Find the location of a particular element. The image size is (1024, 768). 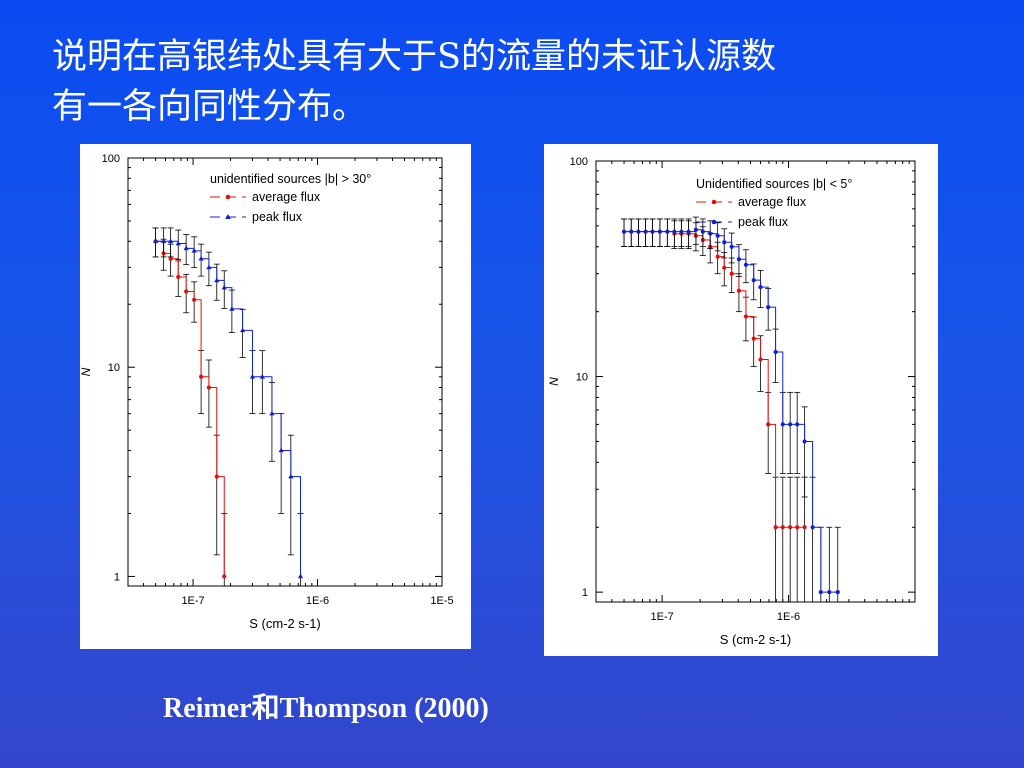

slide-title: 说明在高银纬处具有大于S的流量的未证认源数 有一各向同性分布。 is located at coordinates (502, 82).